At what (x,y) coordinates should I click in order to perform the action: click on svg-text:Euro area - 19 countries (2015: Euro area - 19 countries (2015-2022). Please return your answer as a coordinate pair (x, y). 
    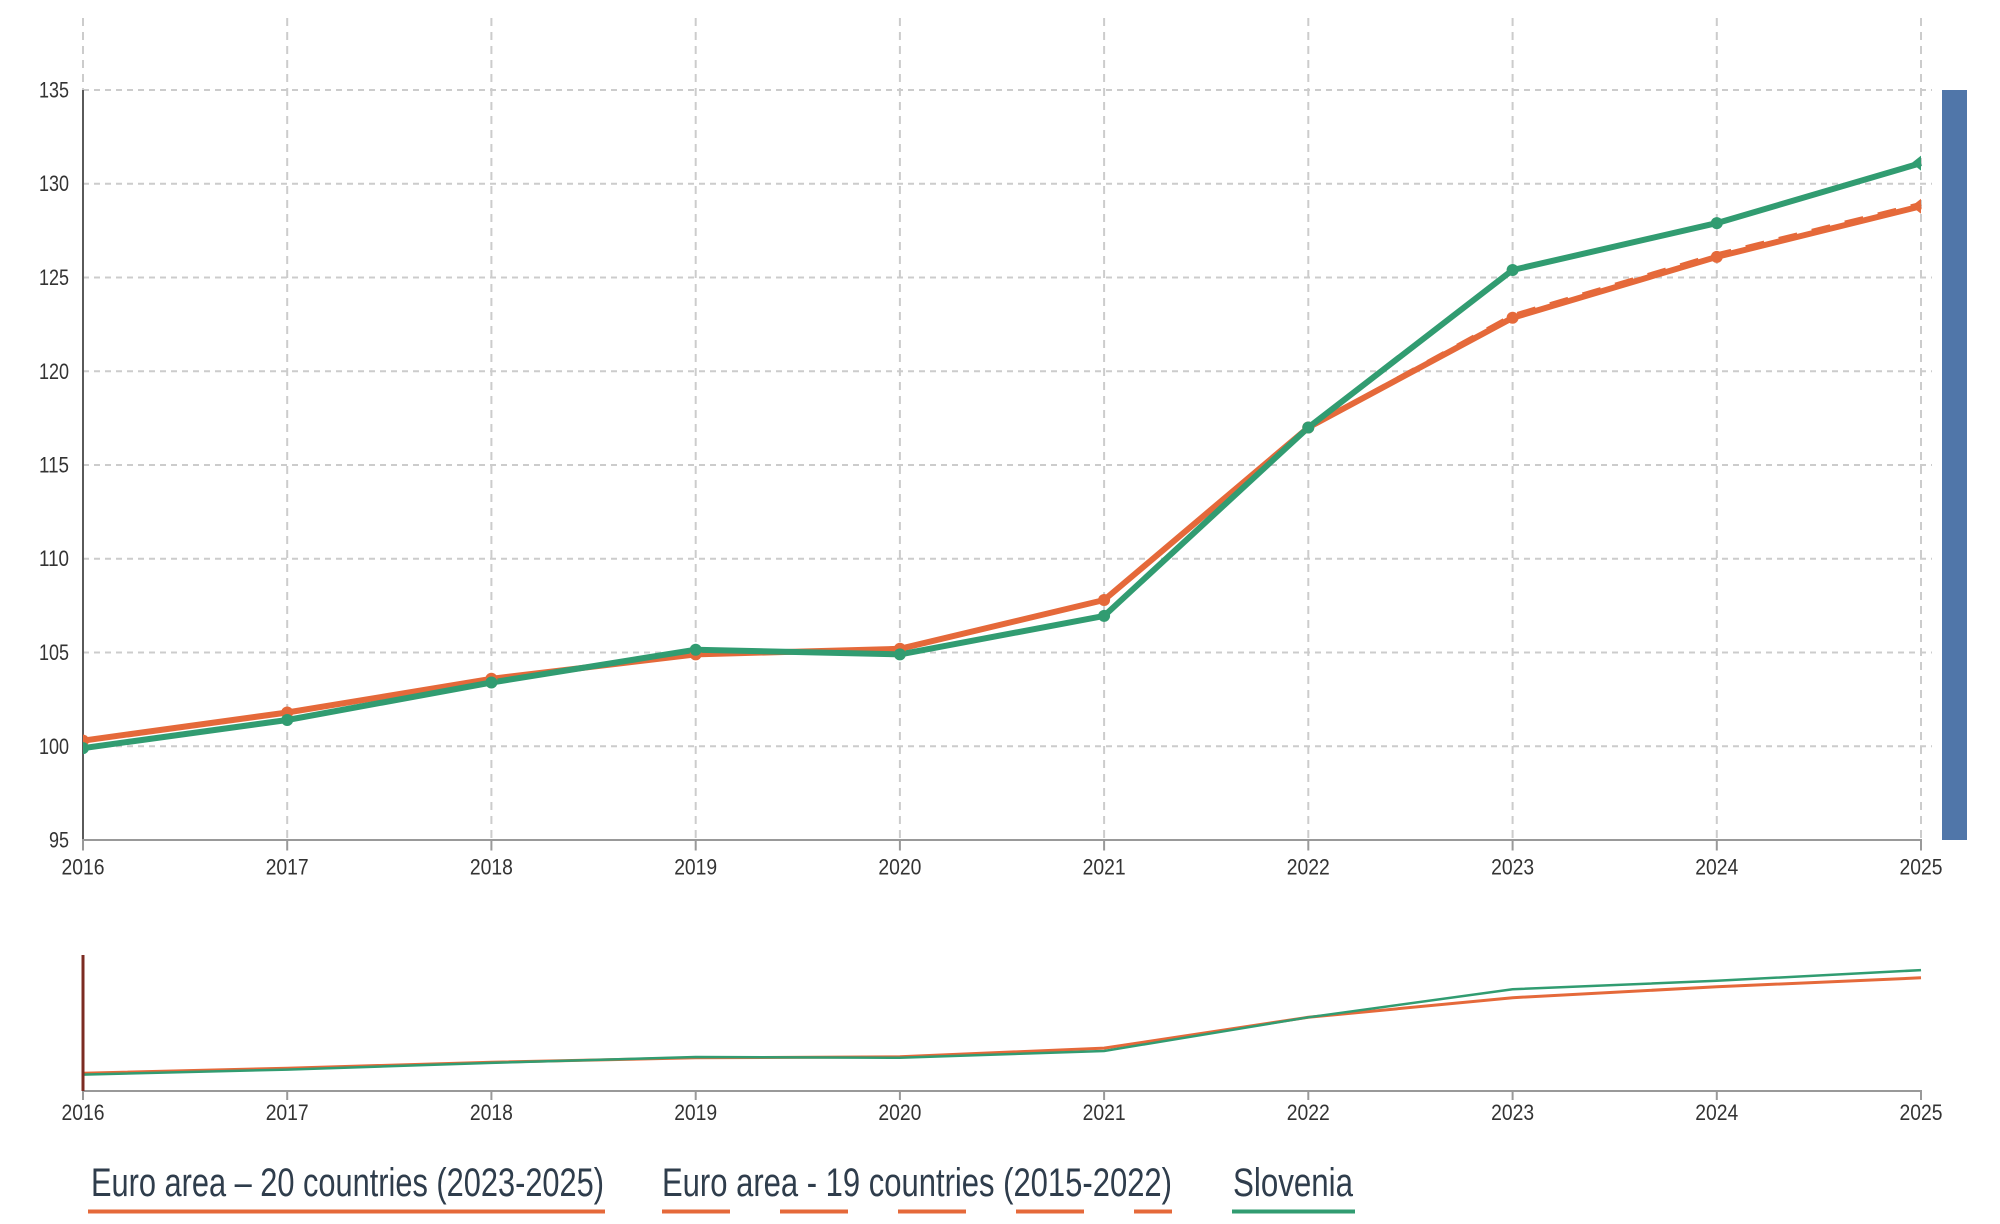
    Looking at the image, I should click on (917, 1183).